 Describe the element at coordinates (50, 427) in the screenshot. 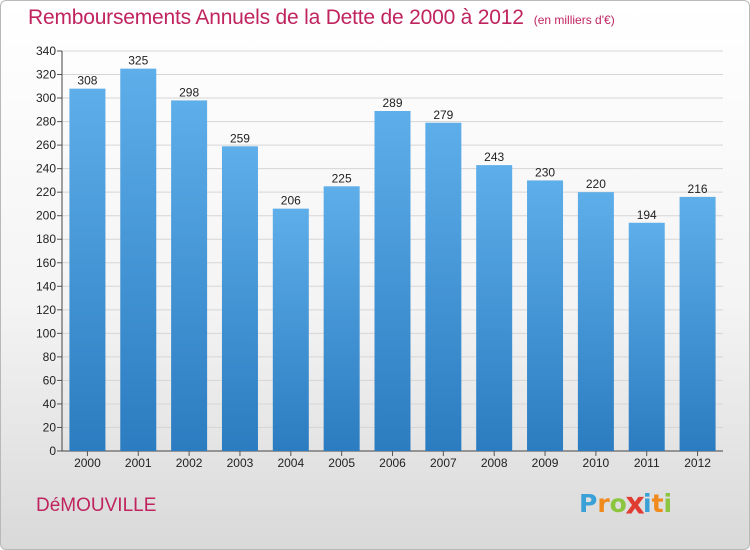

I see `y-tick-label: 20` at that location.